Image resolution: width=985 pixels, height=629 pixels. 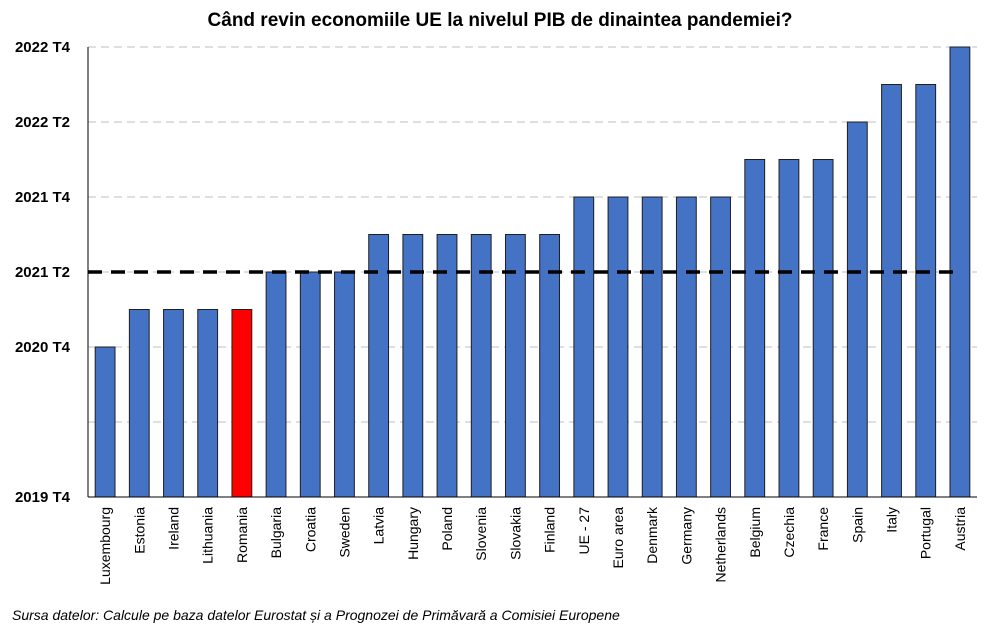 I want to click on bar-poland, so click(x=447, y=366).